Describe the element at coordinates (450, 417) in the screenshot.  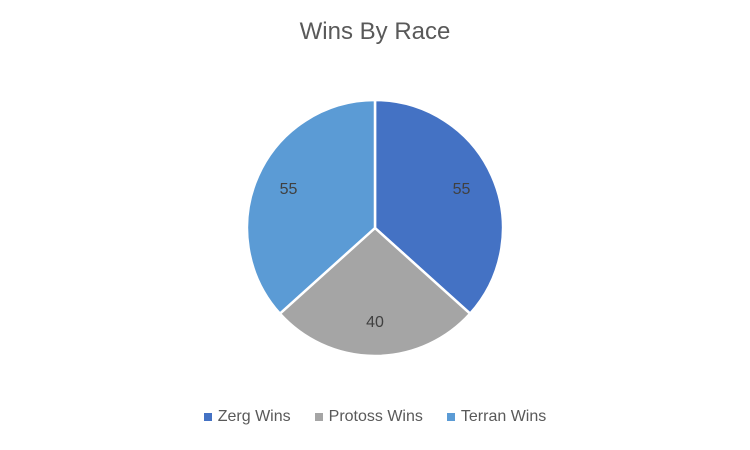
I see `legend-swatch-terran` at that location.